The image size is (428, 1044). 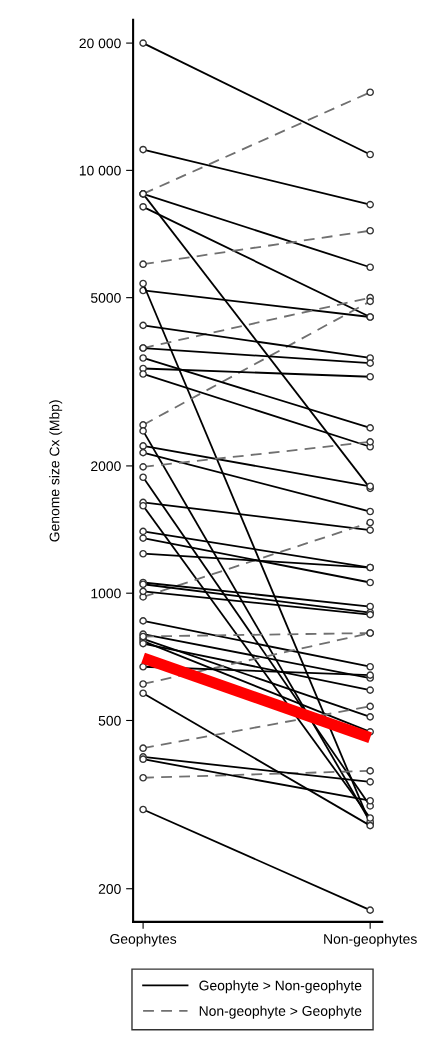 What do you see at coordinates (100, 170) in the screenshot?
I see `y-tick-label: 10 000` at bounding box center [100, 170].